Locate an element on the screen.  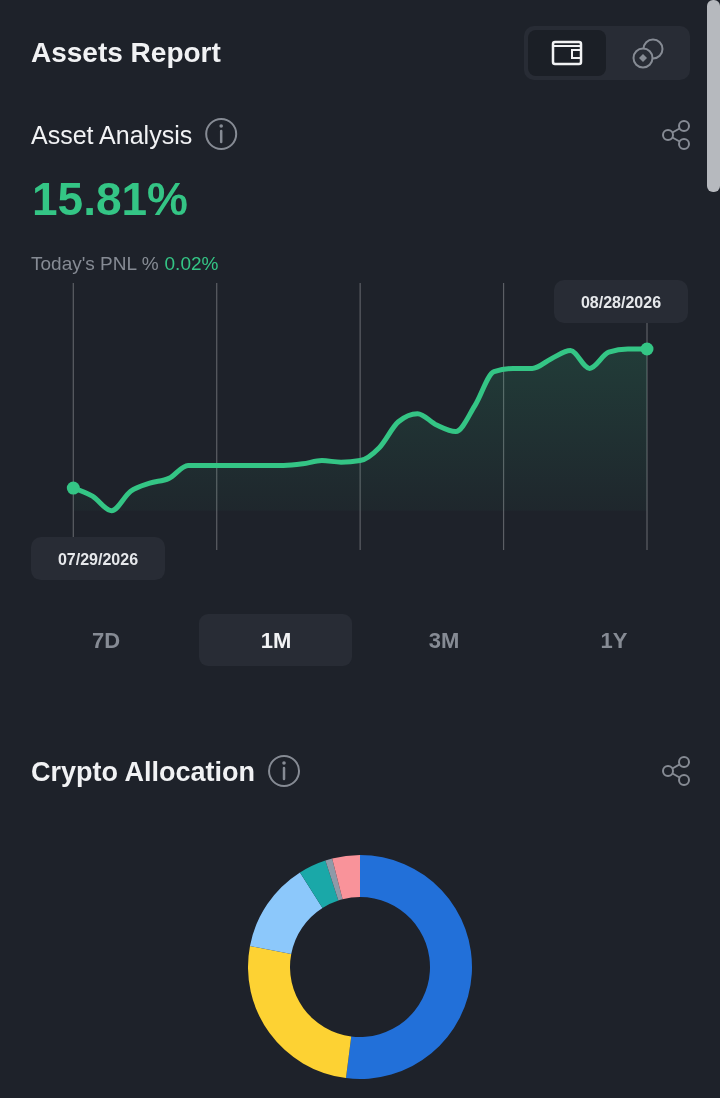
text: 0.02% is located at coordinates (191, 263).